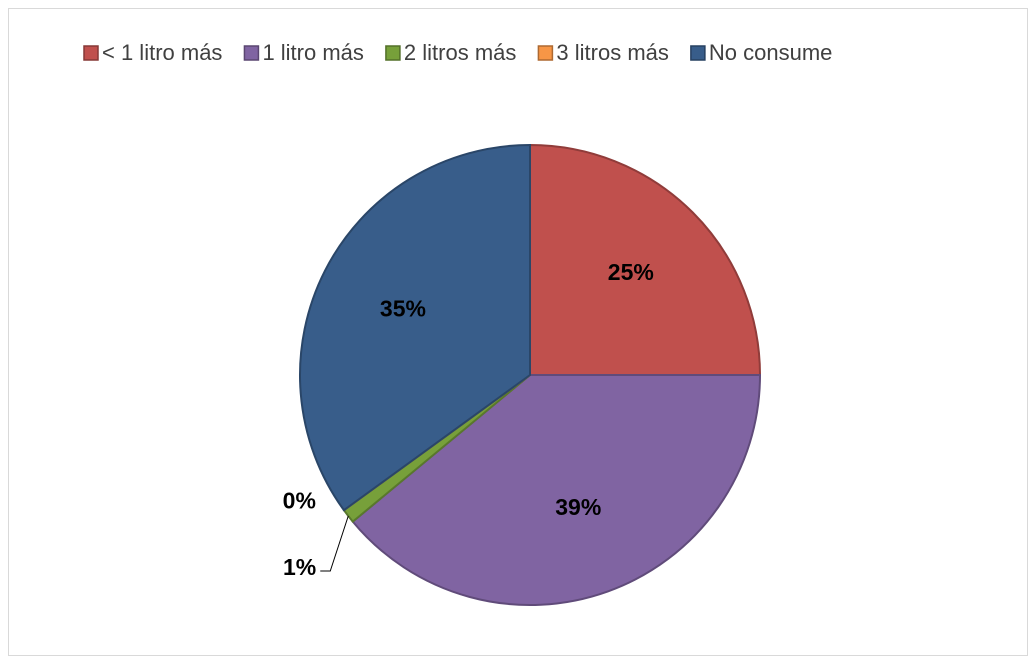 Image resolution: width=1036 pixels, height=664 pixels. I want to click on data-label: 39%, so click(578, 507).